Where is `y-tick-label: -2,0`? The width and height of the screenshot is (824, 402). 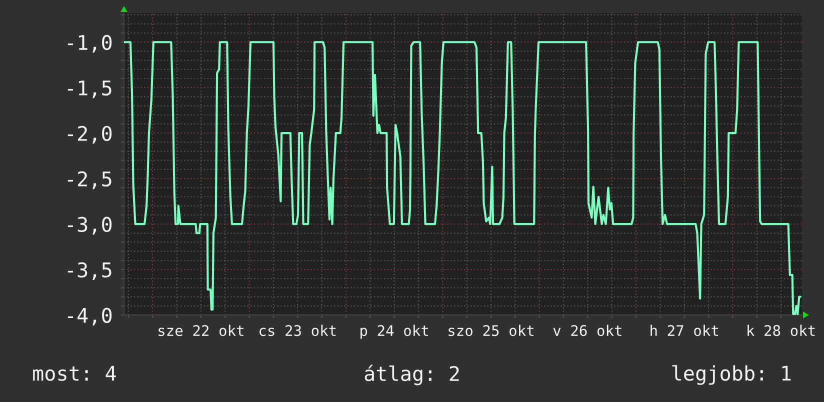
y-tick-label: -2,0 is located at coordinates (90, 135).